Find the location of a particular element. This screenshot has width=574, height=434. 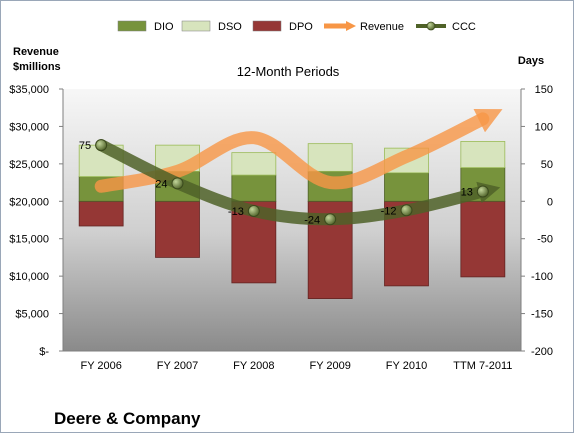

ccc-data-label: -12 is located at coordinates (389, 211).